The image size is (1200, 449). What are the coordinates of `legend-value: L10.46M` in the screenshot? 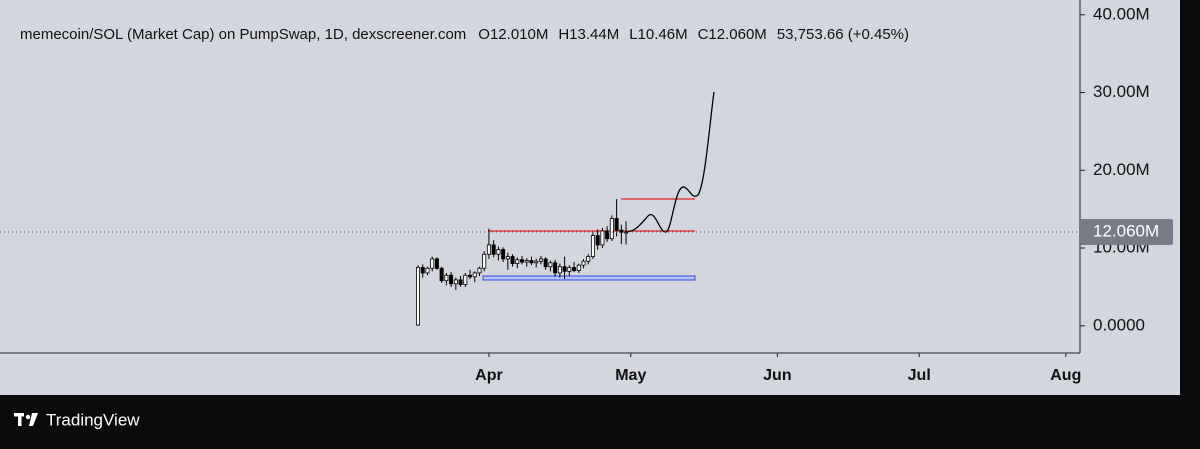 It's located at (658, 34).